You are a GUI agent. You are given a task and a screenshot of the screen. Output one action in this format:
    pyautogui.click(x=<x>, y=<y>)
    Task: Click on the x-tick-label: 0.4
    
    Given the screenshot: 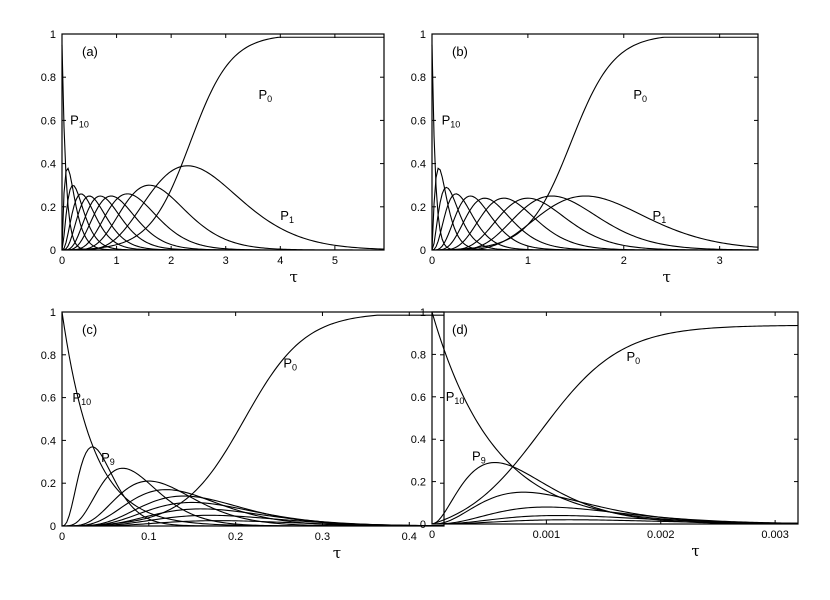 What is the action you would take?
    pyautogui.click(x=409, y=537)
    